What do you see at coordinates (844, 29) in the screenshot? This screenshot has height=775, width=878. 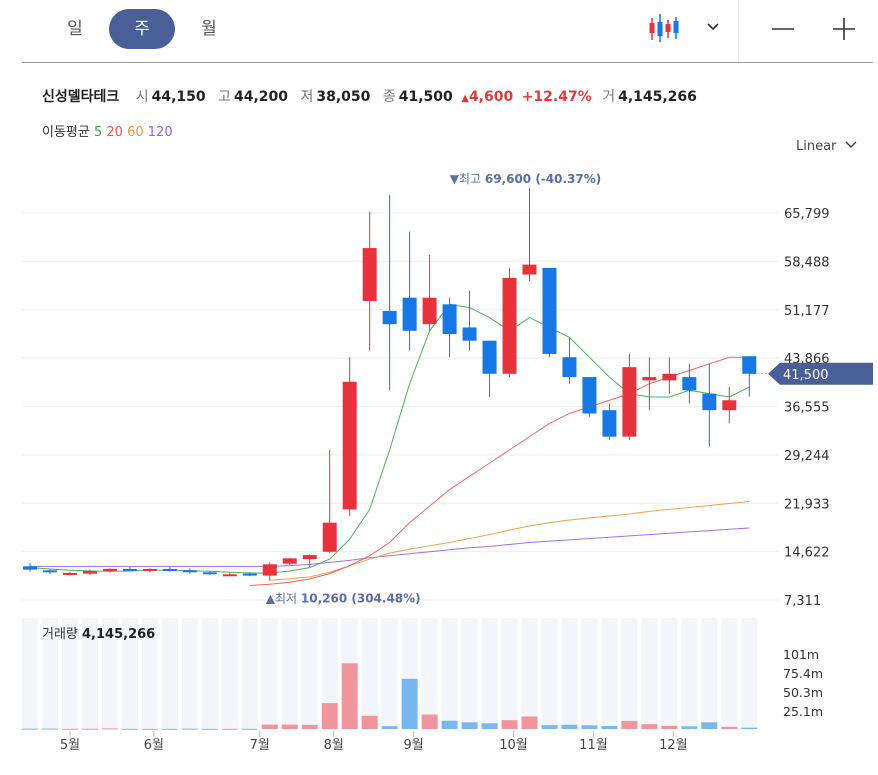 I see `plus-icon` at bounding box center [844, 29].